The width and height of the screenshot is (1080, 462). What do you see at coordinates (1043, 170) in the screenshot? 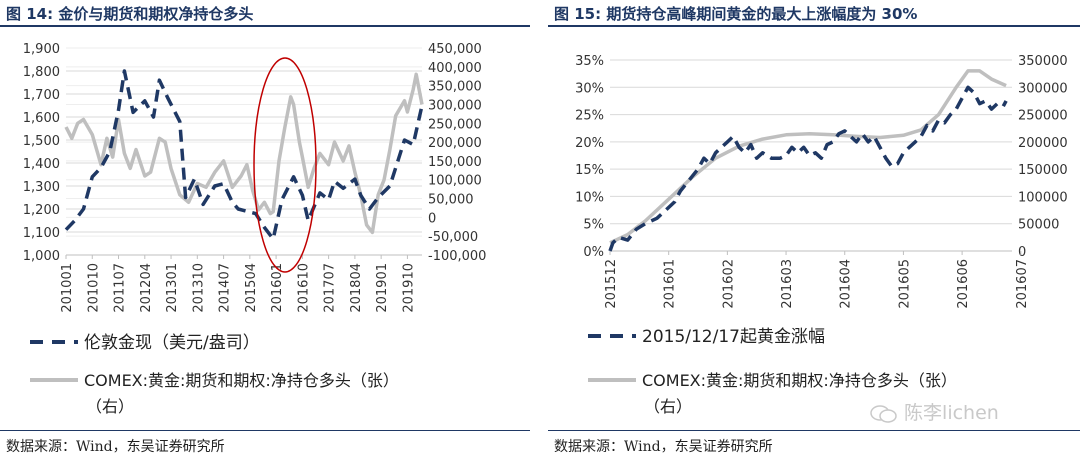
I see `y-right-tick-label: 150000` at bounding box center [1043, 170].